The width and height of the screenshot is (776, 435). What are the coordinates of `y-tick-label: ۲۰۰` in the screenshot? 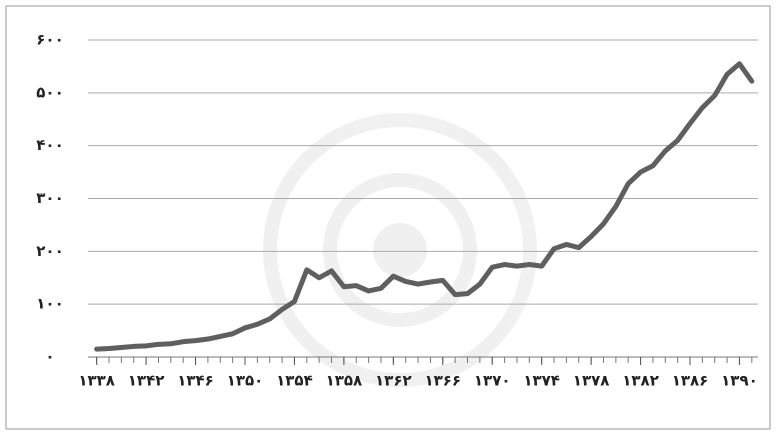 It's located at (49, 251).